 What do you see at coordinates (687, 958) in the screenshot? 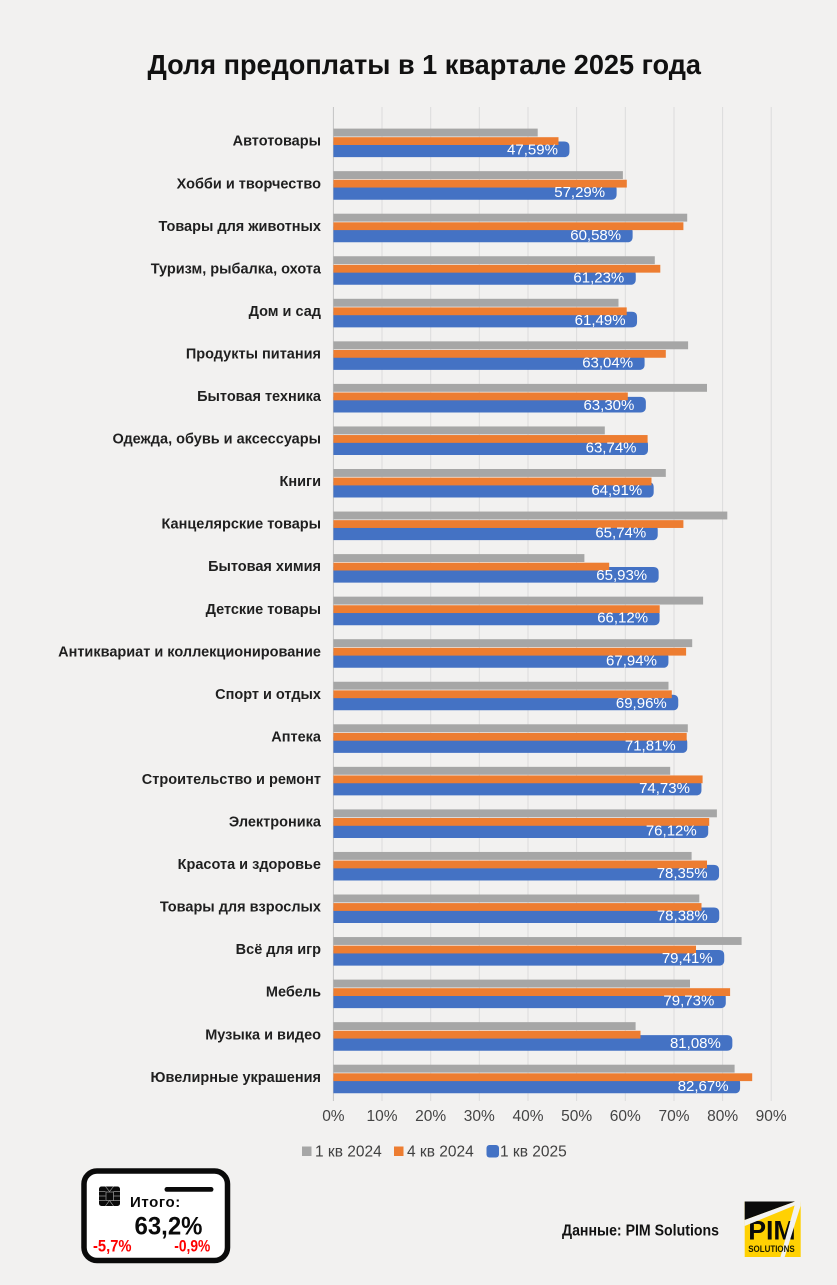
I see `svg-text: 79,41%` at bounding box center [687, 958].